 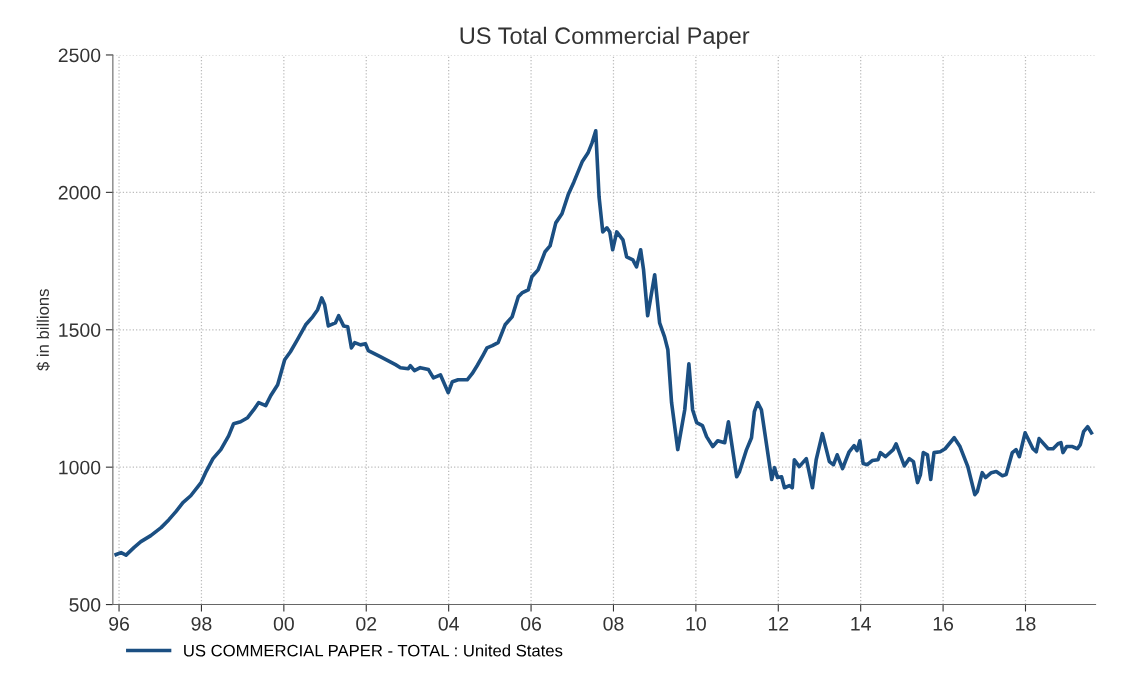 What do you see at coordinates (373, 650) in the screenshot?
I see `legend-label: US COMMERCIAL PAPER - TOTAL : United States` at bounding box center [373, 650].